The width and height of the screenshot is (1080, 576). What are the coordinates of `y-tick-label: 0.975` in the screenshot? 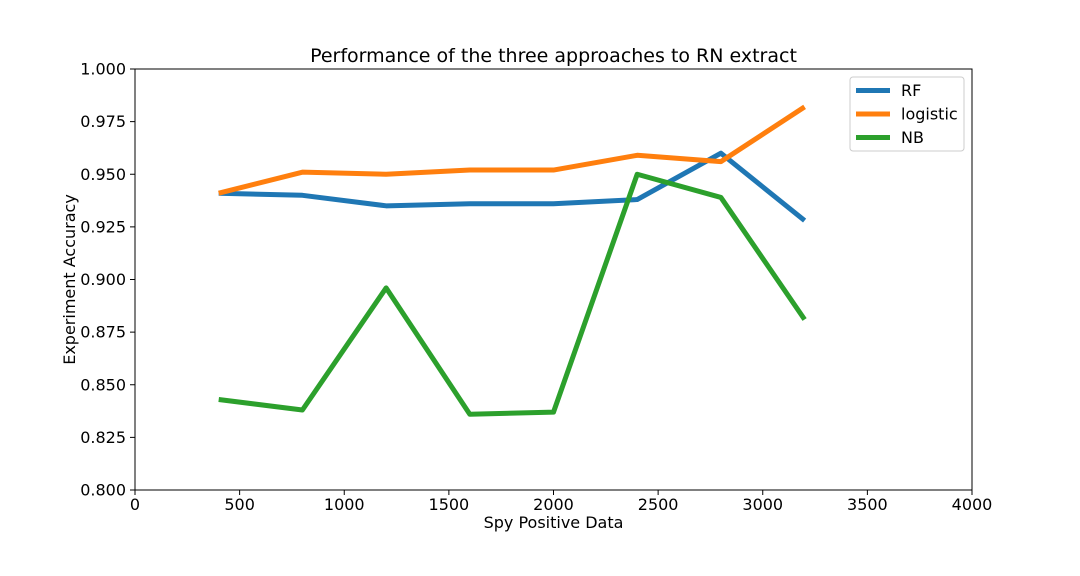 It's located at (103, 121).